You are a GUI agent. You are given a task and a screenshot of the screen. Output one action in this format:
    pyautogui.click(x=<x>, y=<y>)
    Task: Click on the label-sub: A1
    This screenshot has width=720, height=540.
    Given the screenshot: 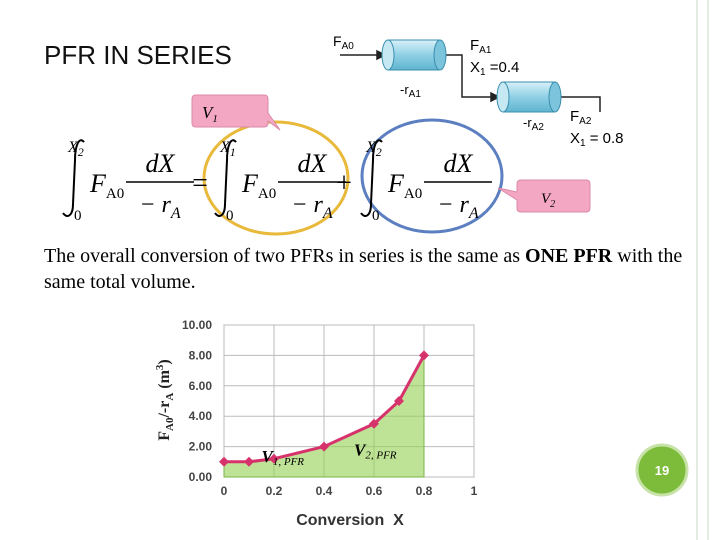 What is the action you would take?
    pyautogui.click(x=415, y=94)
    